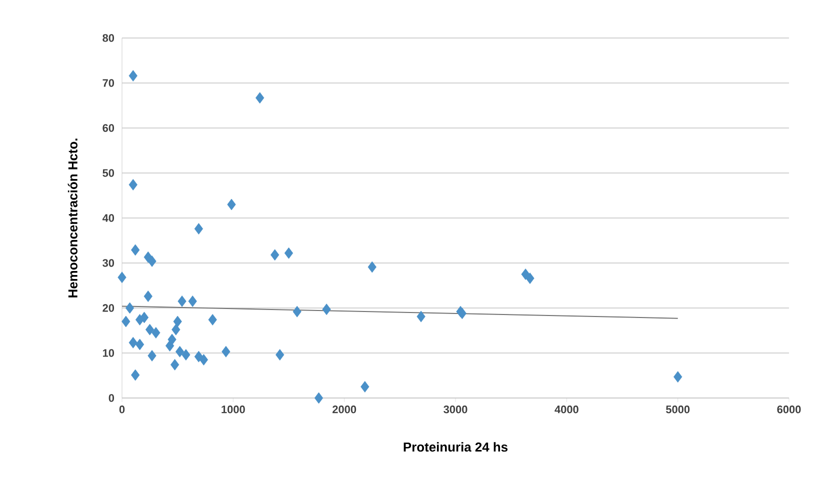  Describe the element at coordinates (456, 447) in the screenshot. I see `x-axis-title: Proteinuria 24 hs` at that location.